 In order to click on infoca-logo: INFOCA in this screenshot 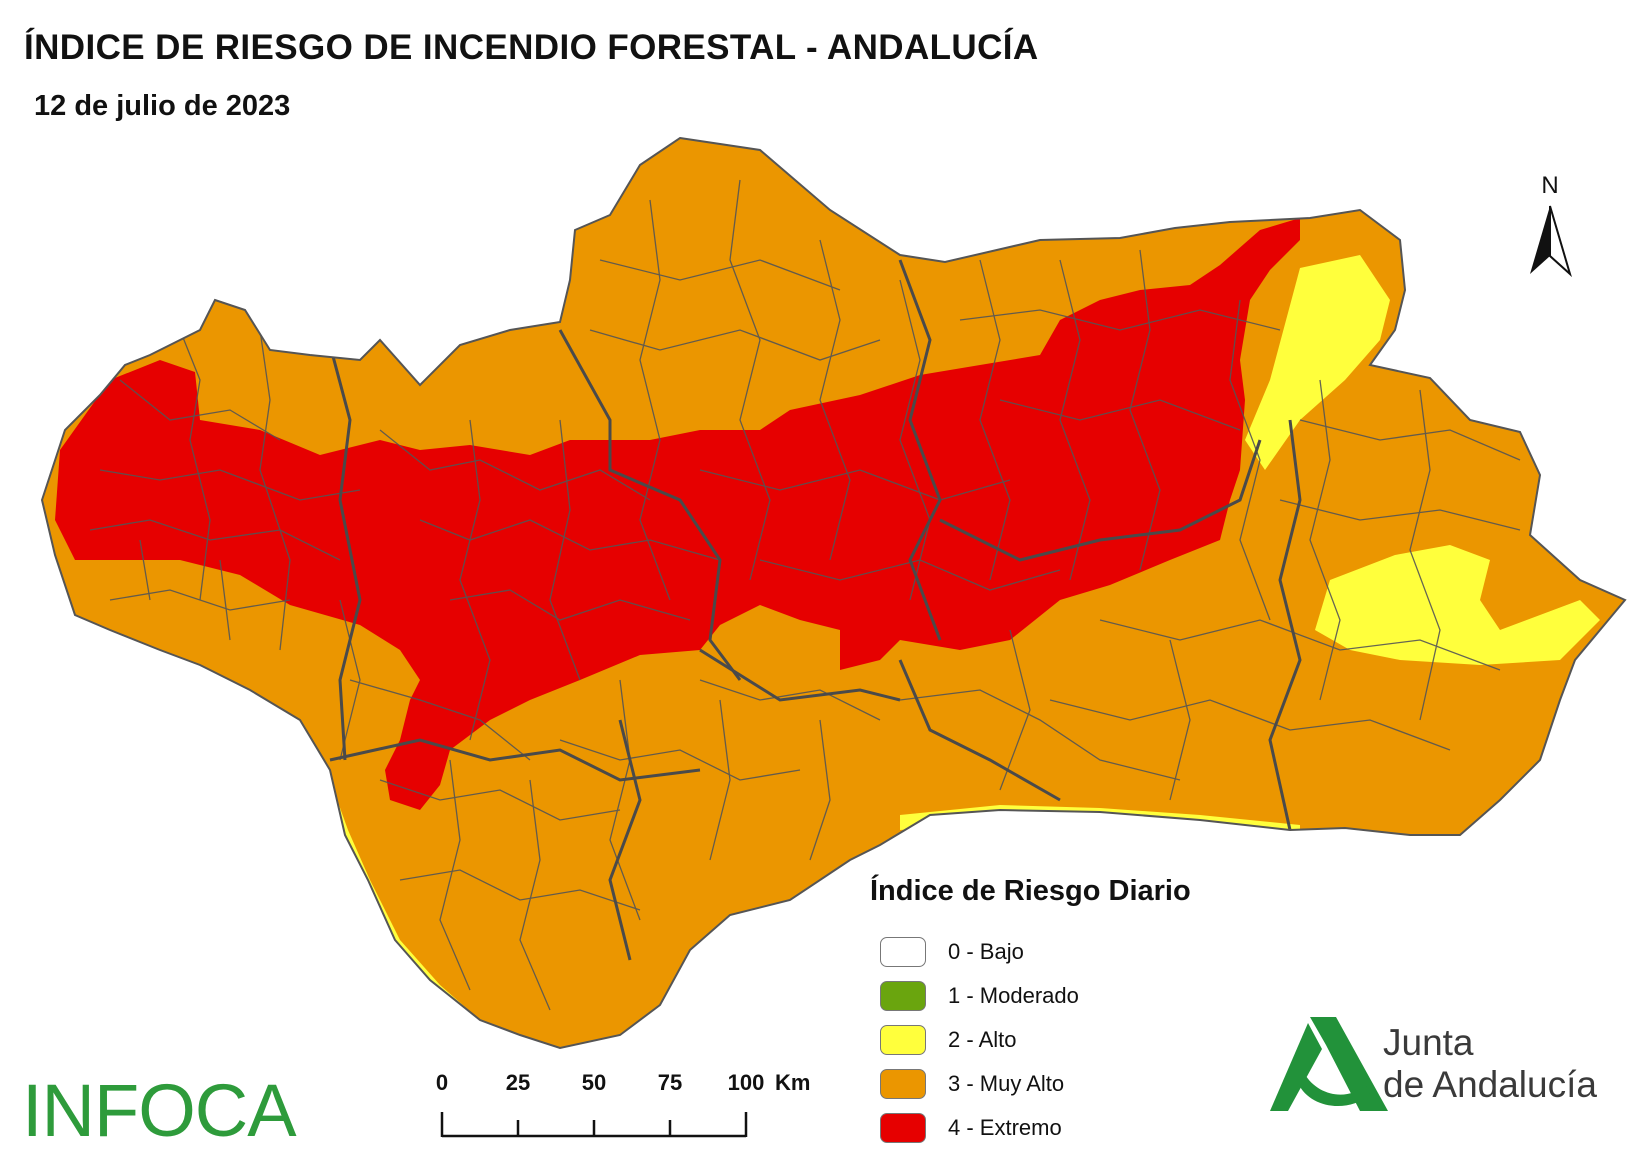, I will do `click(159, 1110)`.